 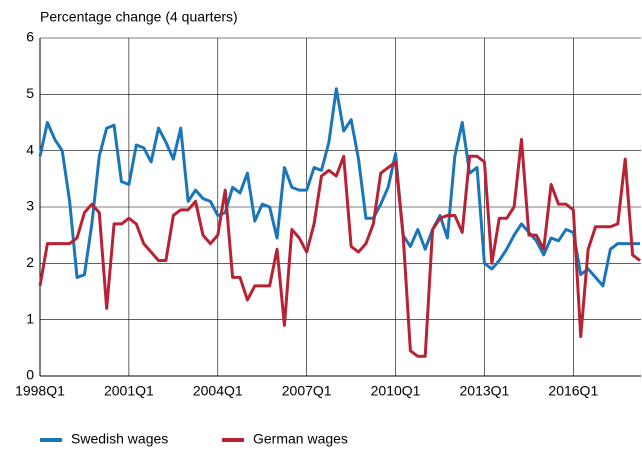 What do you see at coordinates (218, 391) in the screenshot?
I see `x-tick-label: 2004Q1` at bounding box center [218, 391].